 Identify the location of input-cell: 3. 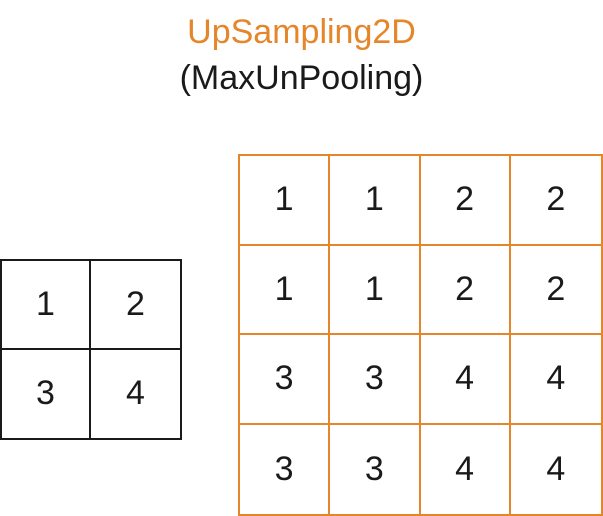
(46, 393).